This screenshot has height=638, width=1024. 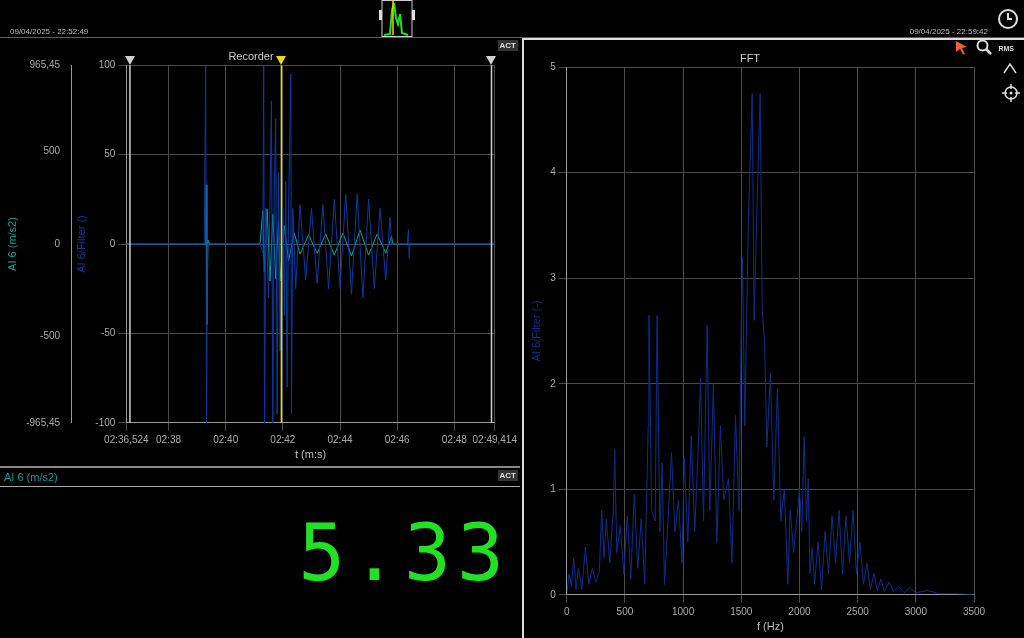 What do you see at coordinates (553, 172) in the screenshot?
I see `y-tick-label: 4` at bounding box center [553, 172].